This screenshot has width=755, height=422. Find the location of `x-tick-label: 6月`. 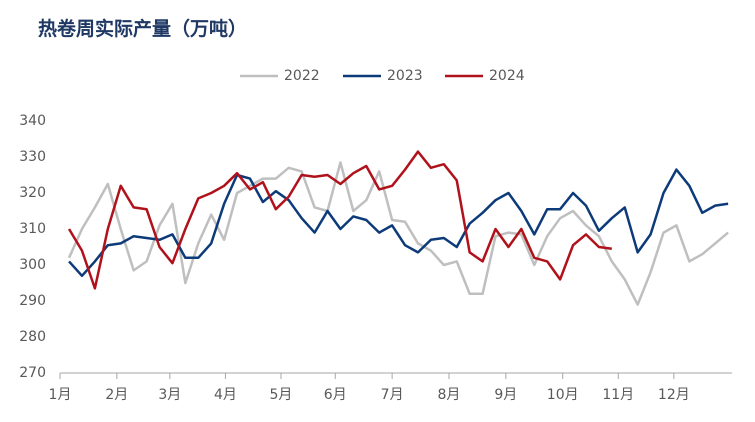

x-tick-label: 6月 is located at coordinates (335, 395).